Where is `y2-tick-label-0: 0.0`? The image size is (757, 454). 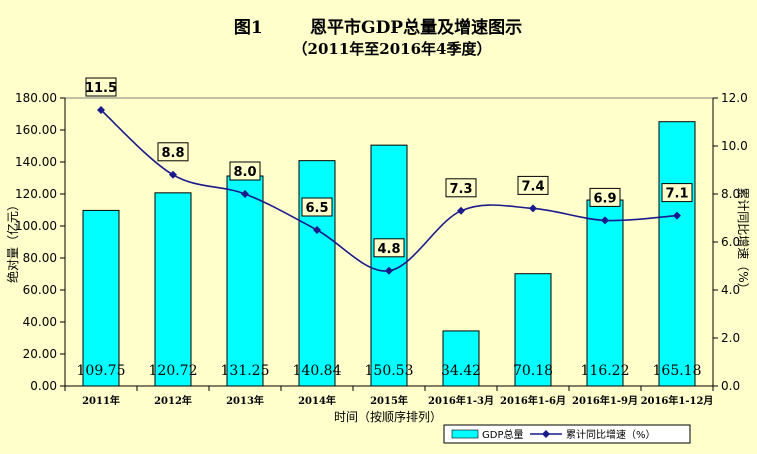
y2-tick-label-0: 0.0 is located at coordinates (730, 386).